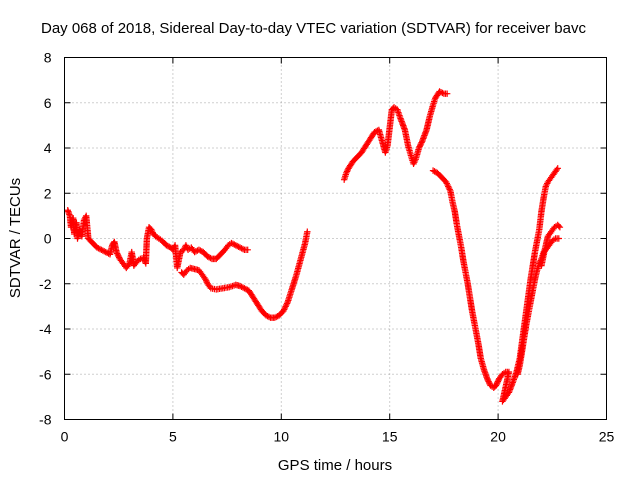 The width and height of the screenshot is (640, 480). What do you see at coordinates (48, 148) in the screenshot?
I see `y-tick-label: 4` at bounding box center [48, 148].